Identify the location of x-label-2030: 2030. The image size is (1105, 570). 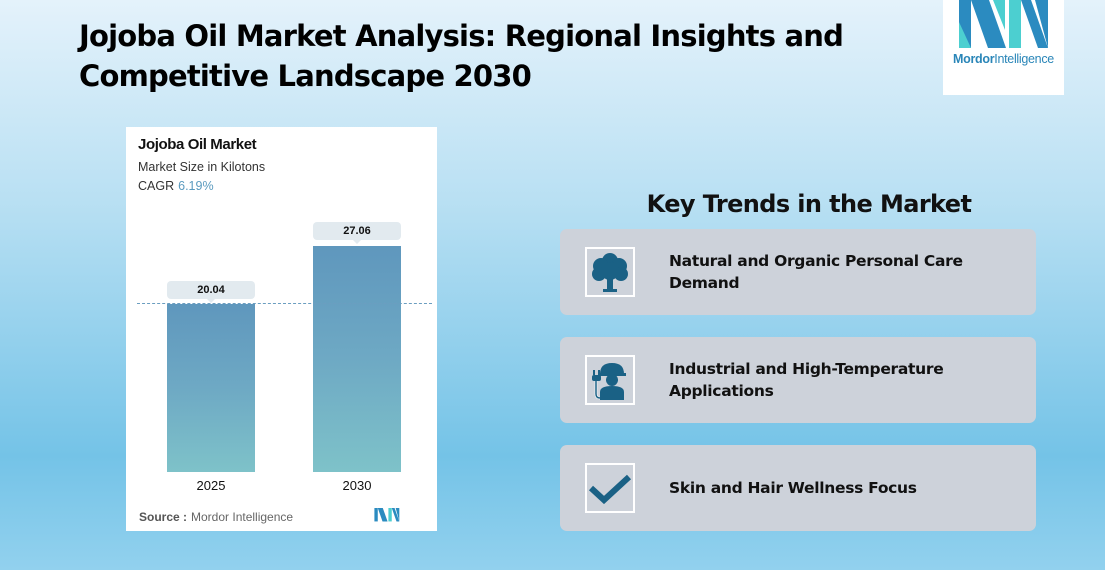
(357, 485).